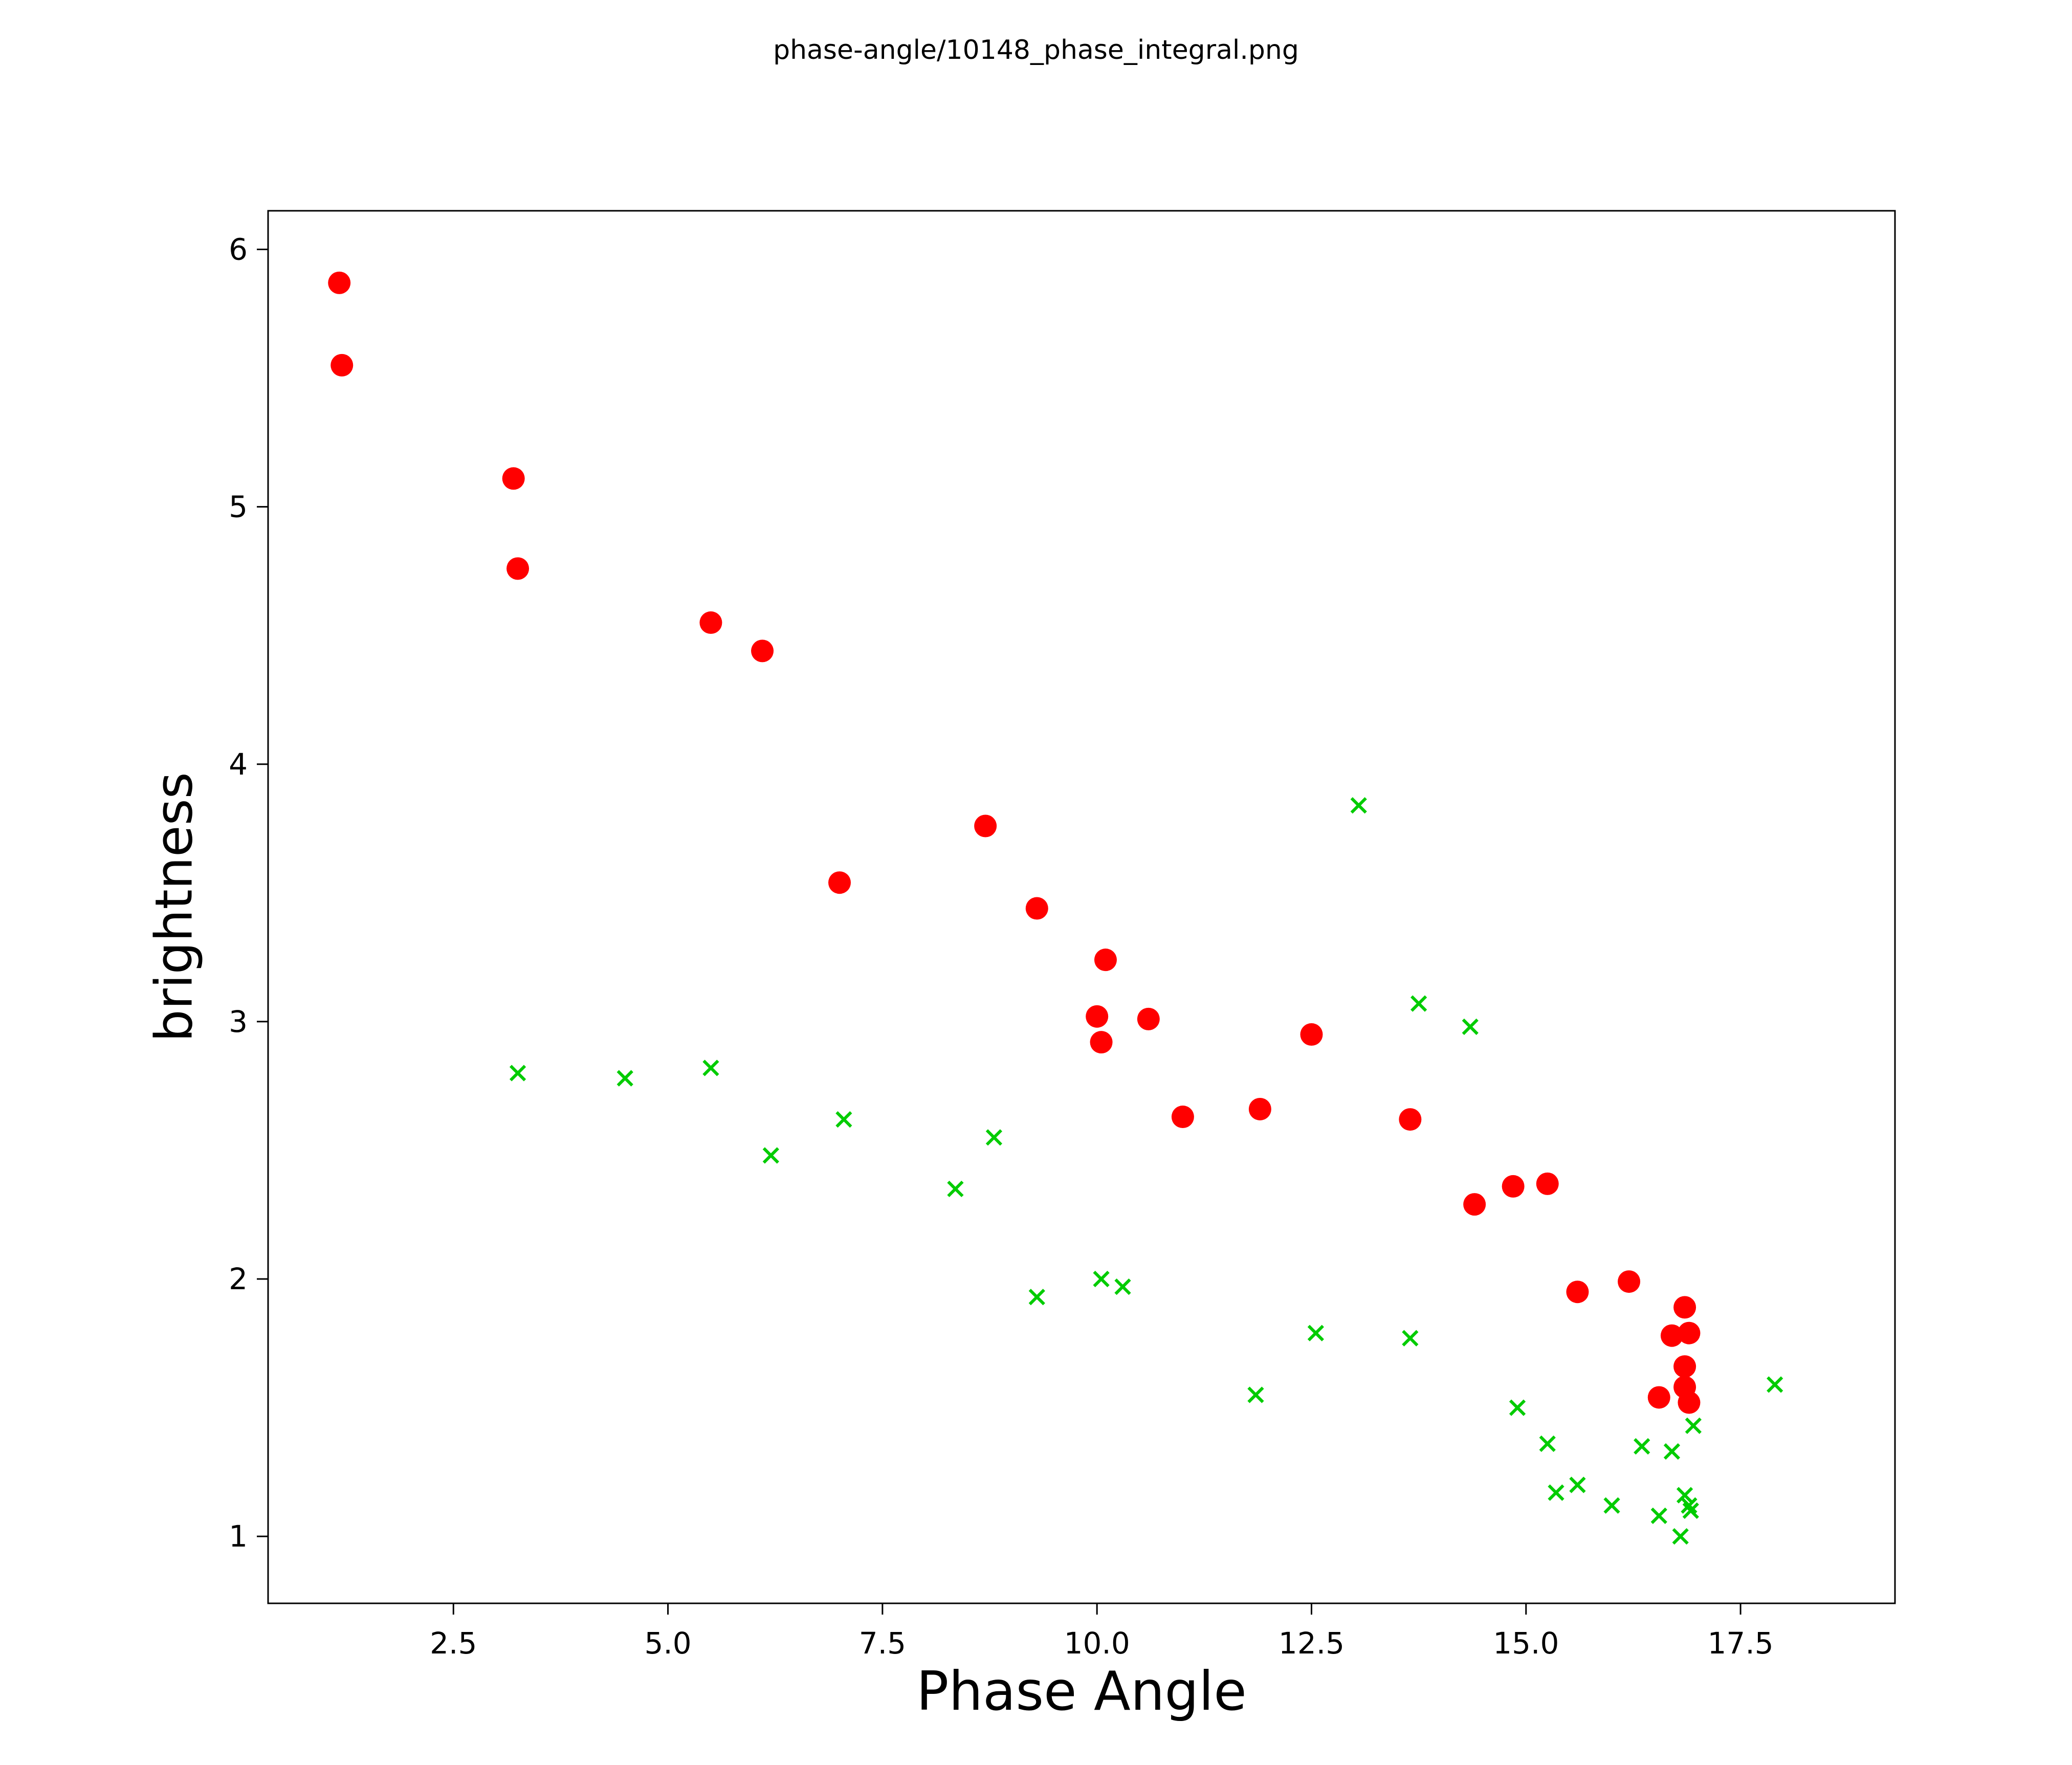  I want to click on x-tick-label: 2.5, so click(453, 1644).